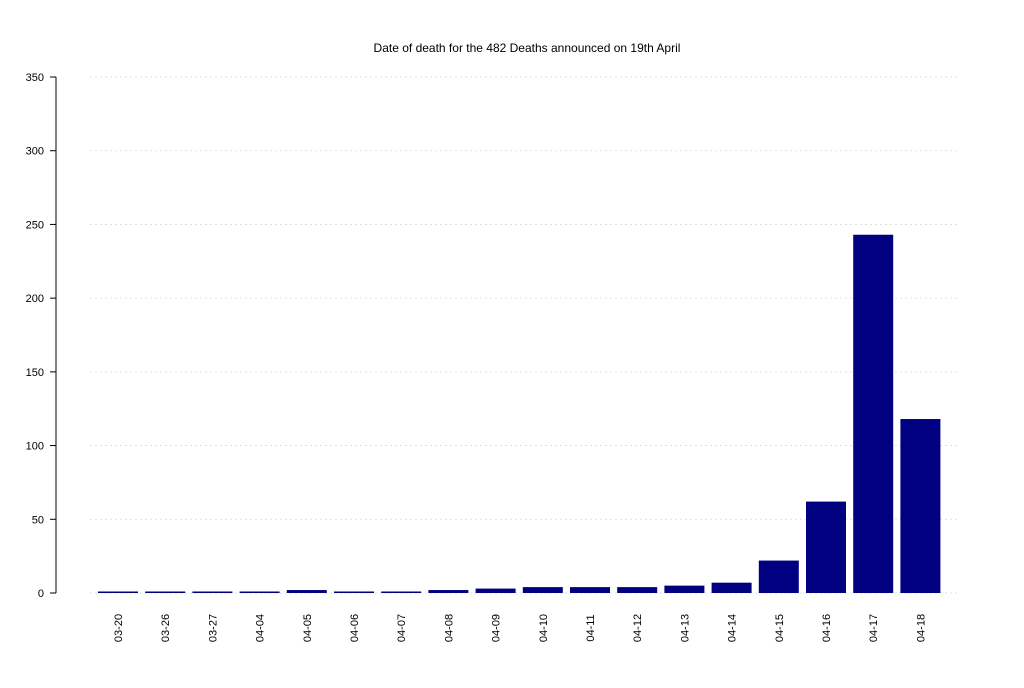 This screenshot has height=688, width=1024. I want to click on y-tick-label: 50, so click(38, 520).